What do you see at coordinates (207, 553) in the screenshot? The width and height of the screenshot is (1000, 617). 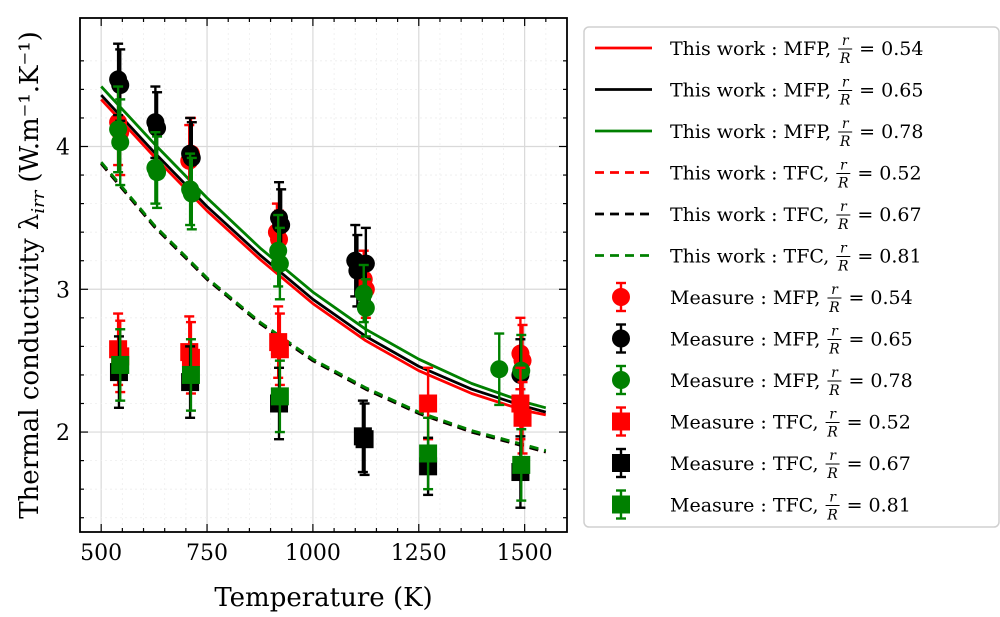 I see `x-tick-label: 750` at bounding box center [207, 553].